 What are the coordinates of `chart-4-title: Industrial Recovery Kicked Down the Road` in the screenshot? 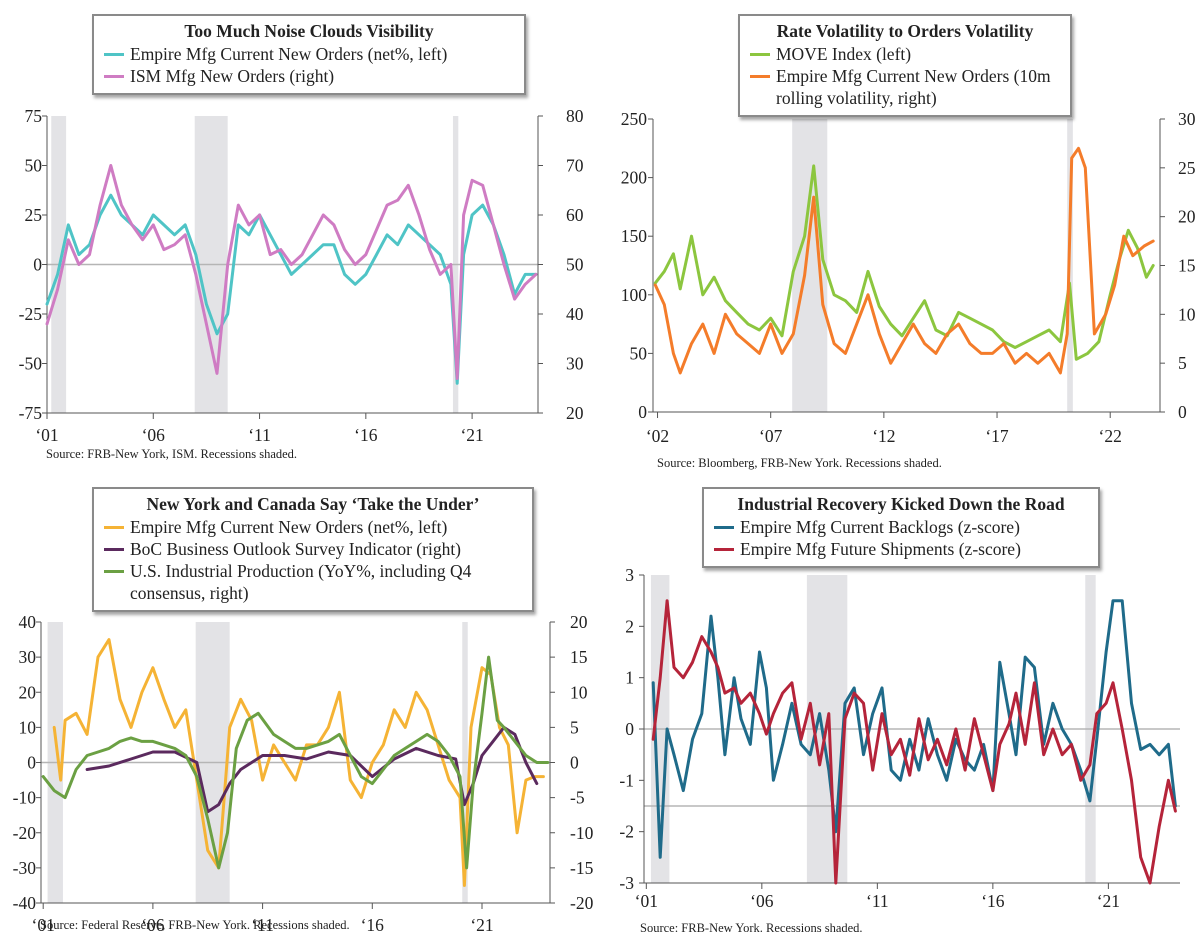 It's located at (901, 504).